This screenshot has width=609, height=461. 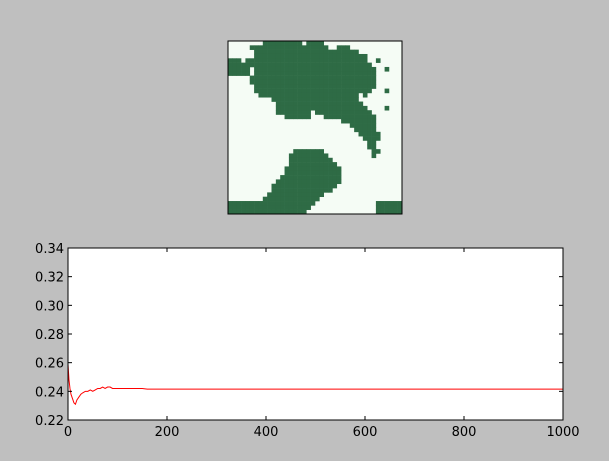 What do you see at coordinates (315, 385) in the screenshot?
I see `series-line` at bounding box center [315, 385].